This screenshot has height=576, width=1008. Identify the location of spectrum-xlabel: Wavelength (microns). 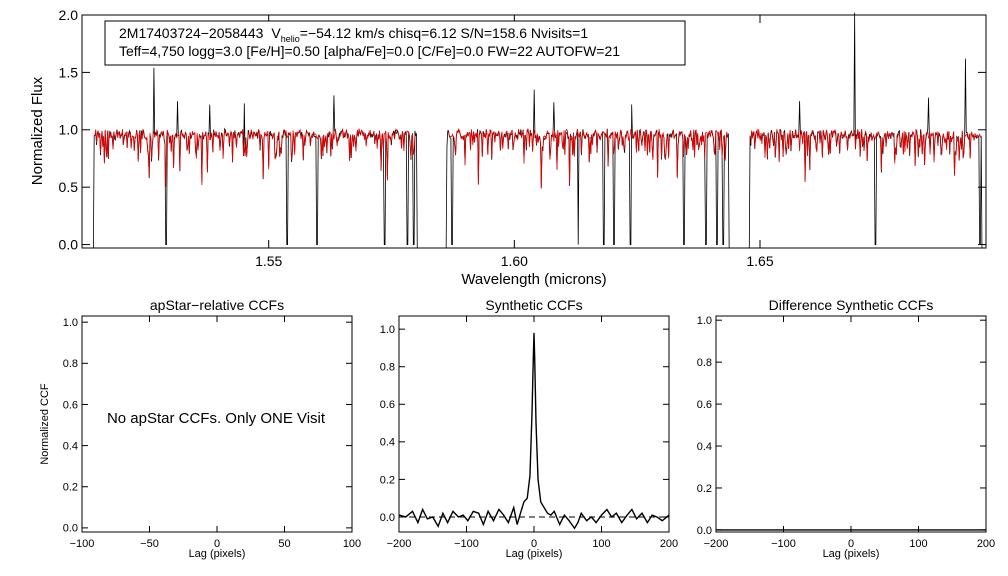
(533, 279).